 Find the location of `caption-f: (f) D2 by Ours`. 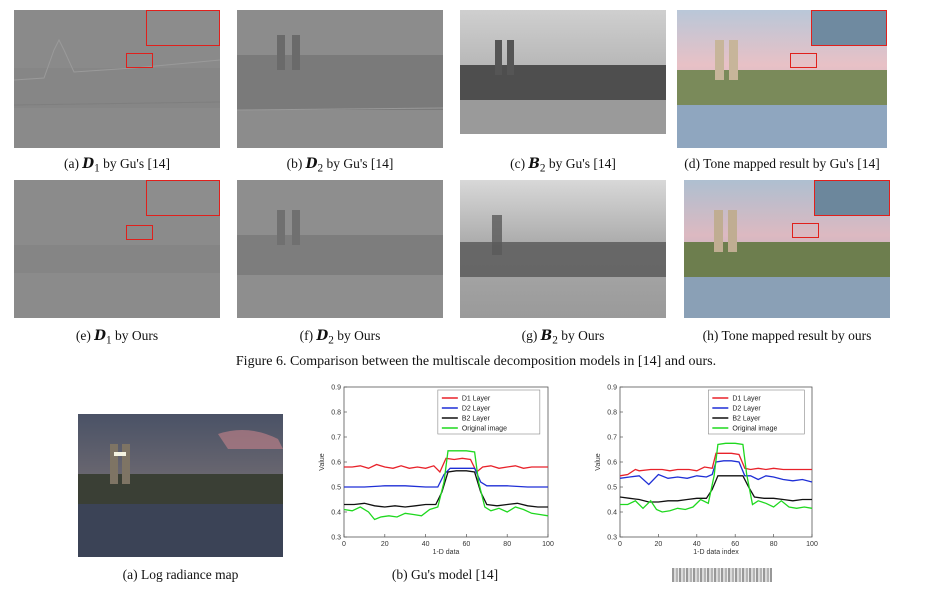

caption-f: (f) D2 by Ours is located at coordinates (340, 337).